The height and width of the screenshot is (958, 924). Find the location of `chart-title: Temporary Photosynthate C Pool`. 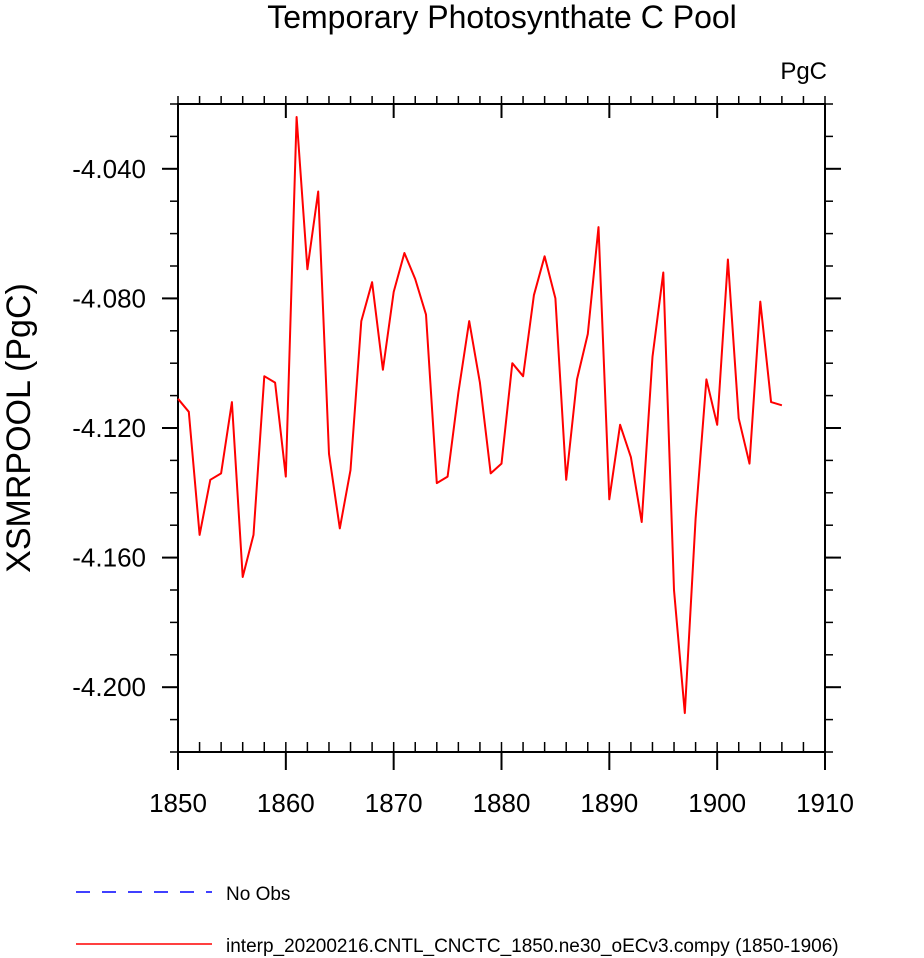

chart-title: Temporary Photosynthate C Pool is located at coordinates (502, 17).